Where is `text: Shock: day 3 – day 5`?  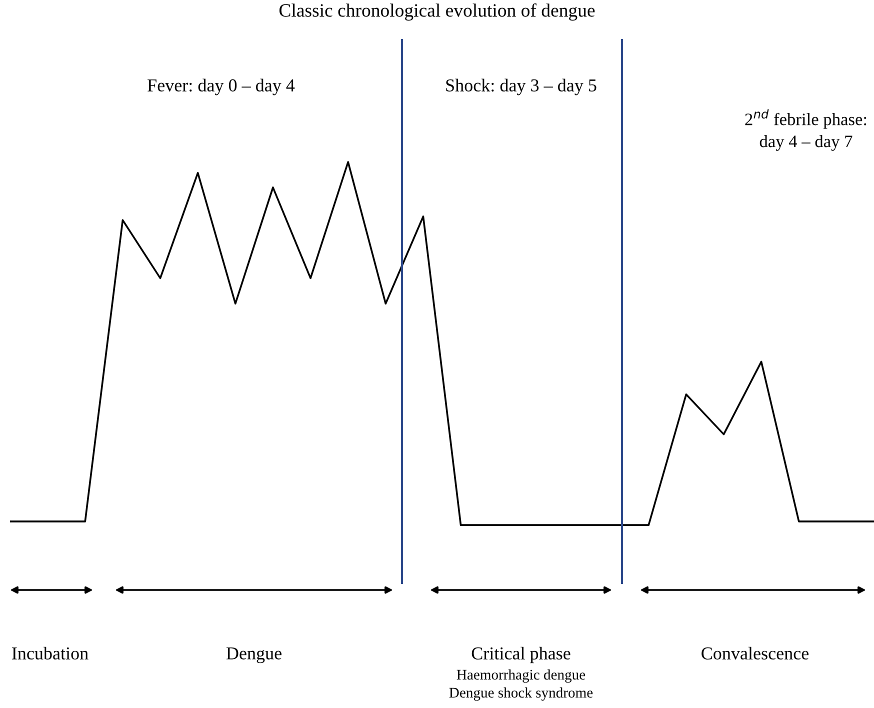 text: Shock: day 3 – day 5 is located at coordinates (521, 87).